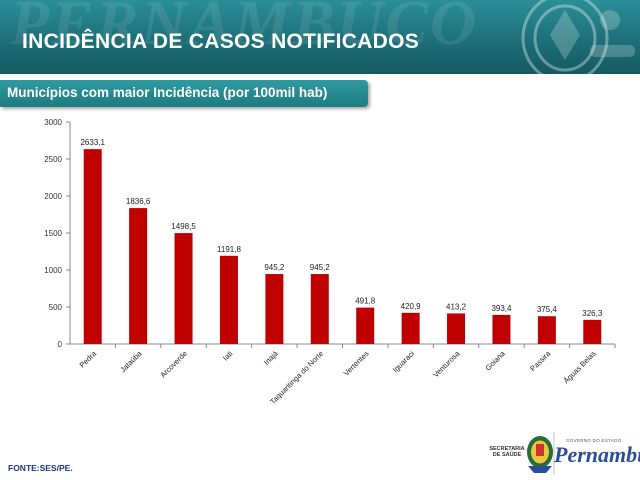 The height and width of the screenshot is (480, 640). What do you see at coordinates (229, 249) in the screenshot?
I see `bar-value-label: 1191,8` at bounding box center [229, 249].